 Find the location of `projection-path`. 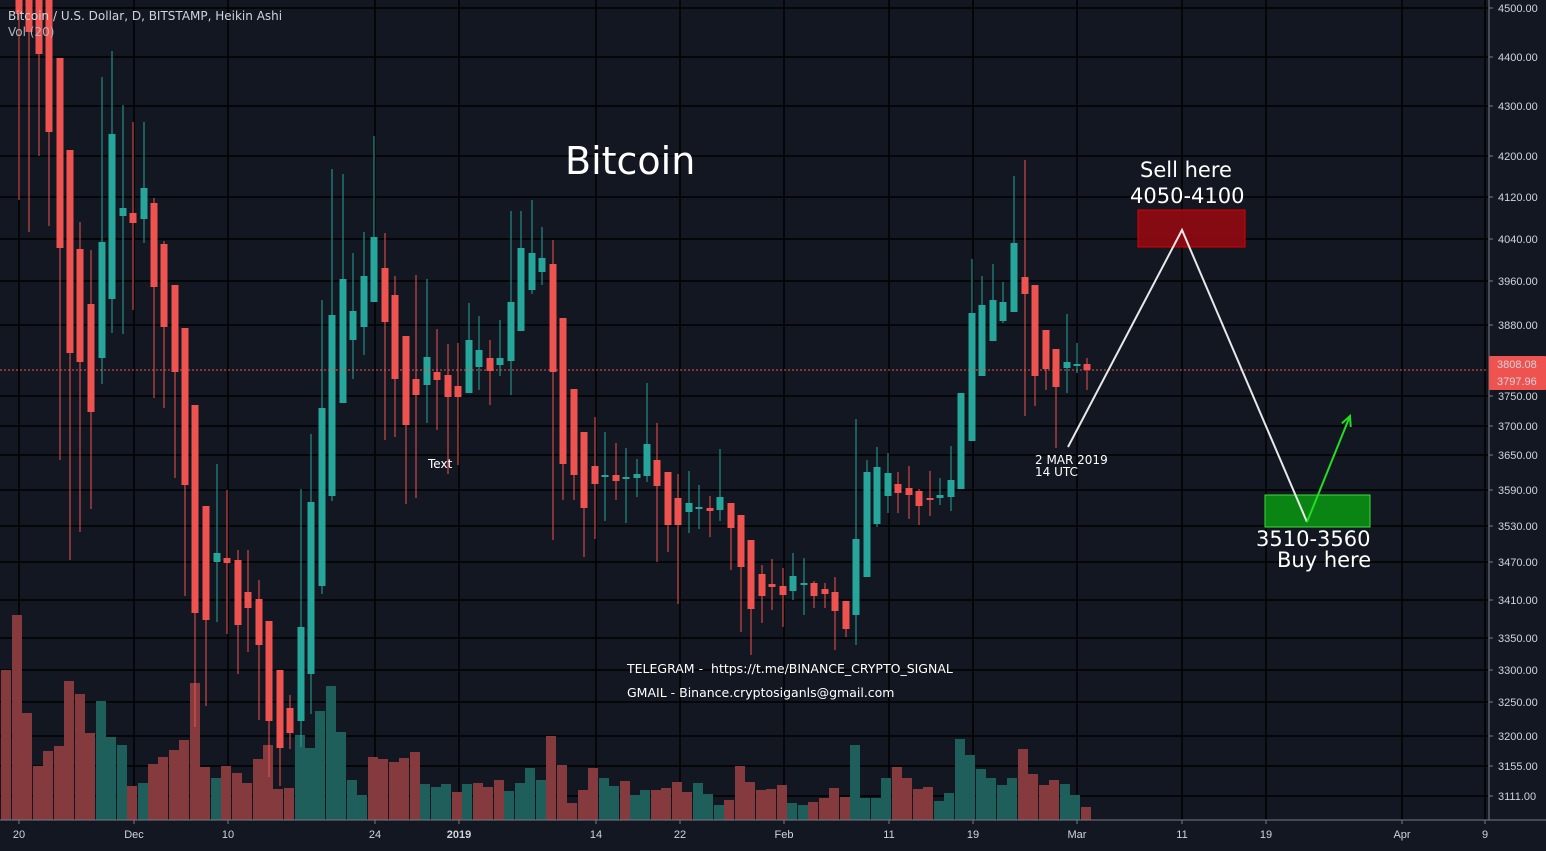

projection-path is located at coordinates (1187, 375).